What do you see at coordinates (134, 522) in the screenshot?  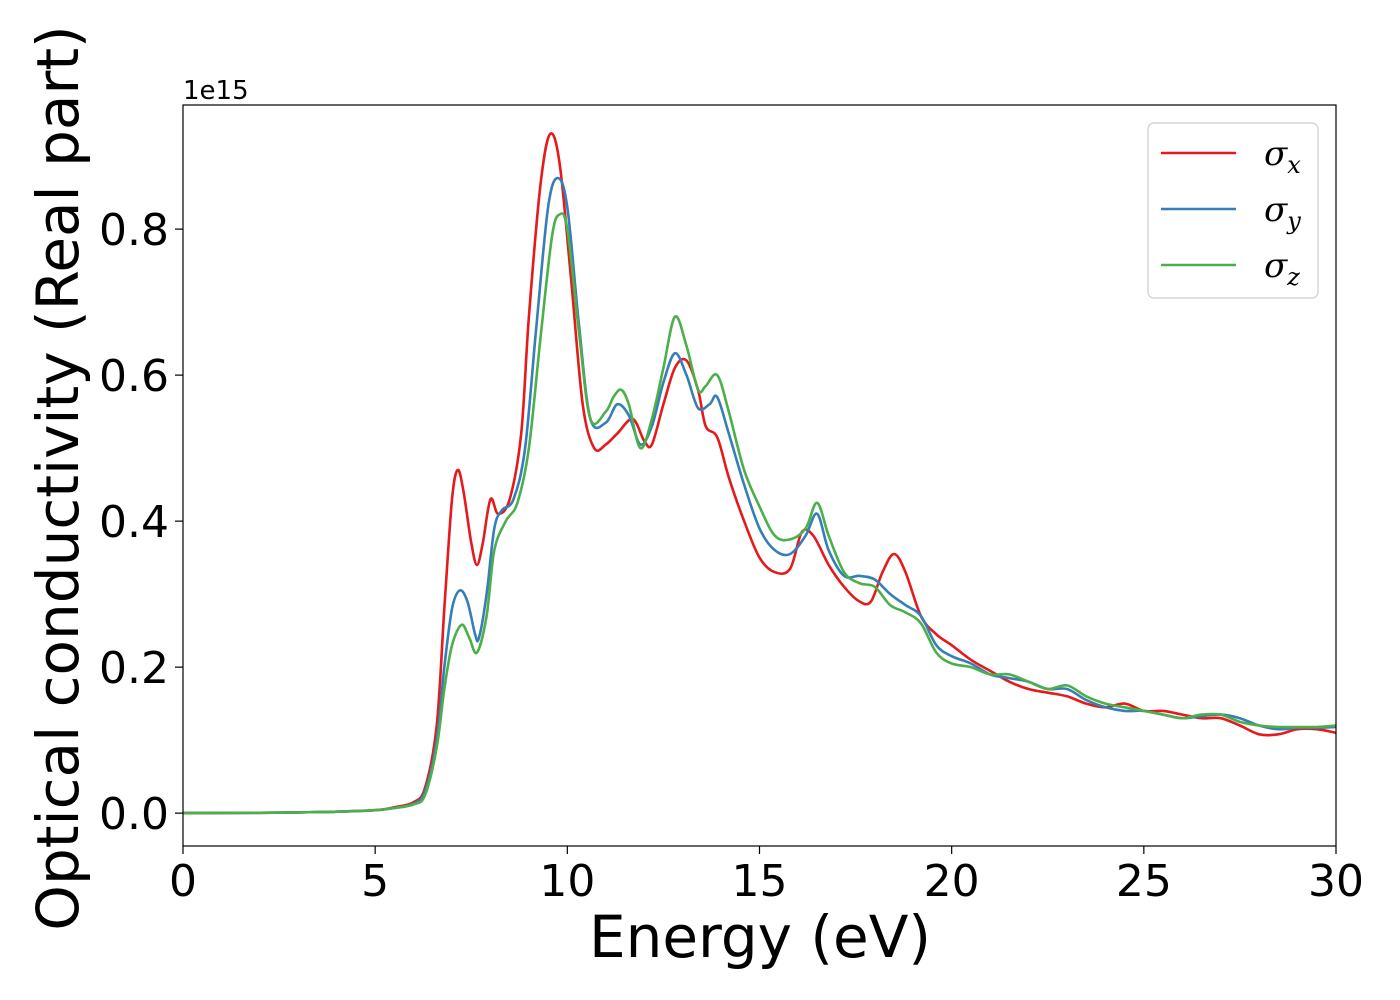 I see `y-tick-label: 0.4` at bounding box center [134, 522].